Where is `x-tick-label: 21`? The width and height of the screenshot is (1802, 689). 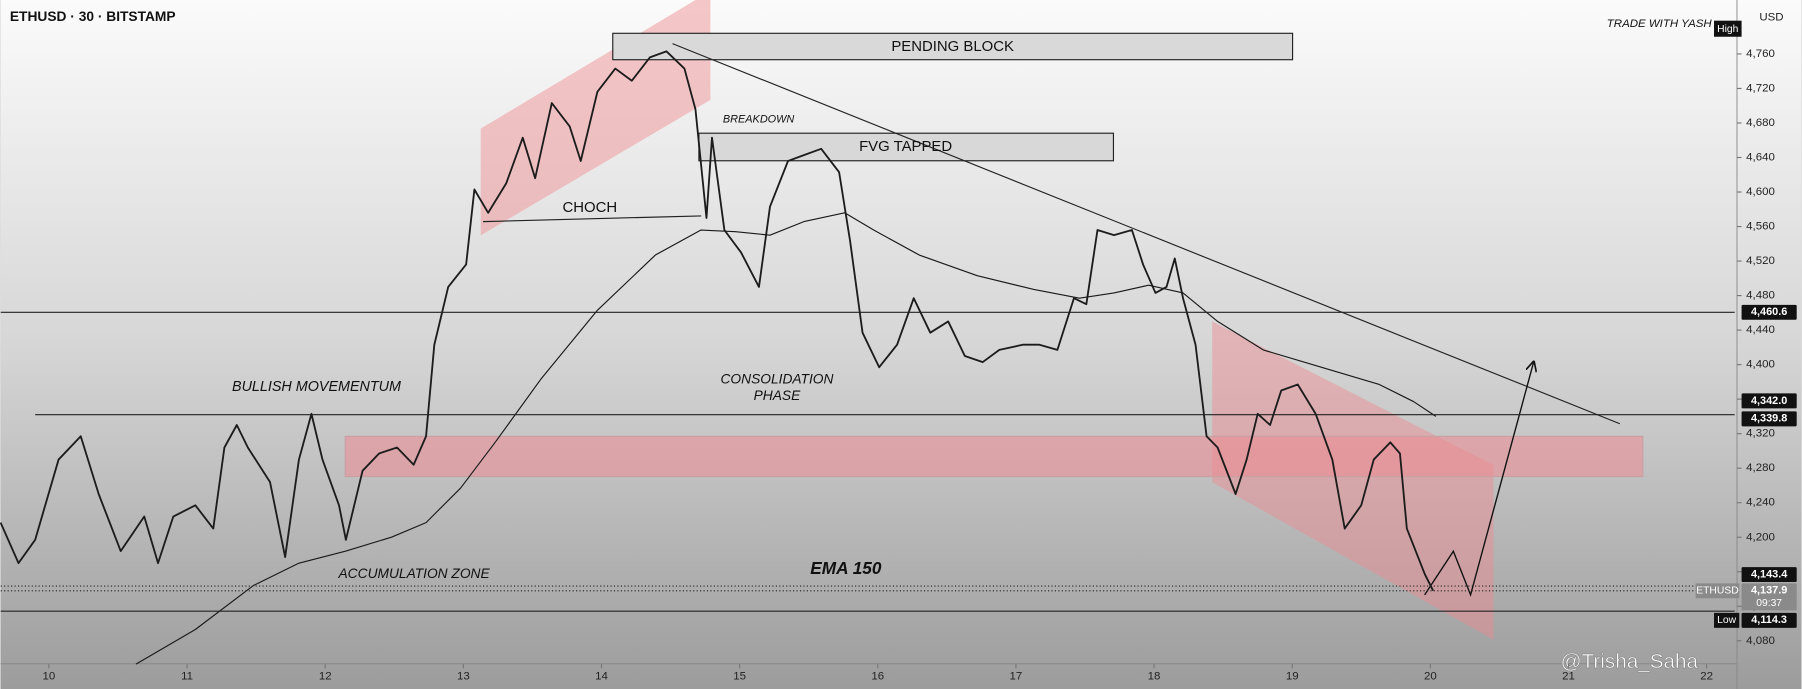
x-tick-label: 21 is located at coordinates (1568, 676).